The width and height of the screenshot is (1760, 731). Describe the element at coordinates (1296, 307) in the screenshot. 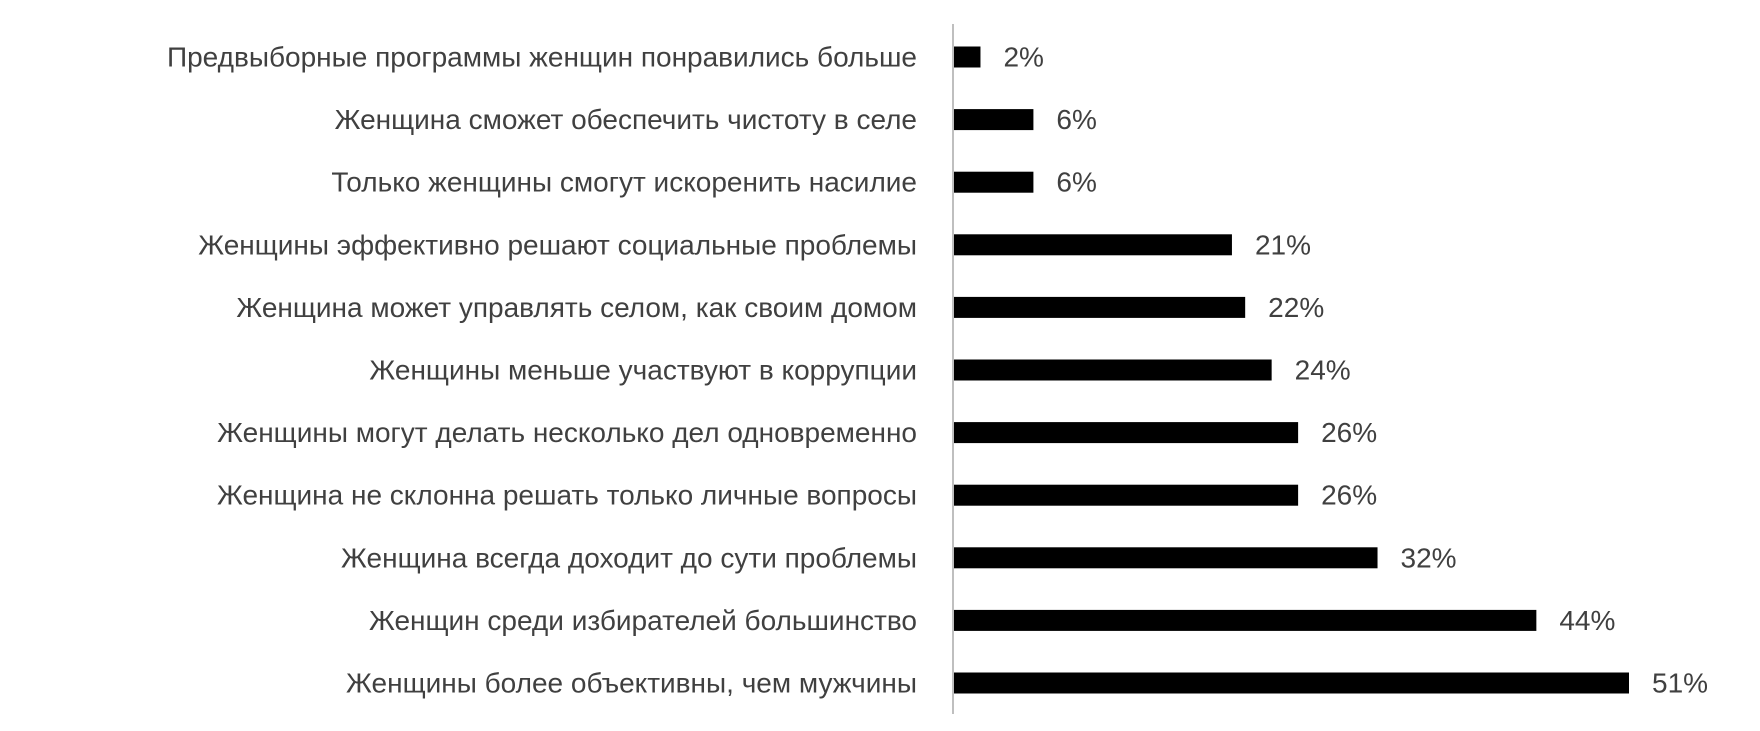

I see `value-label: 22%` at that location.